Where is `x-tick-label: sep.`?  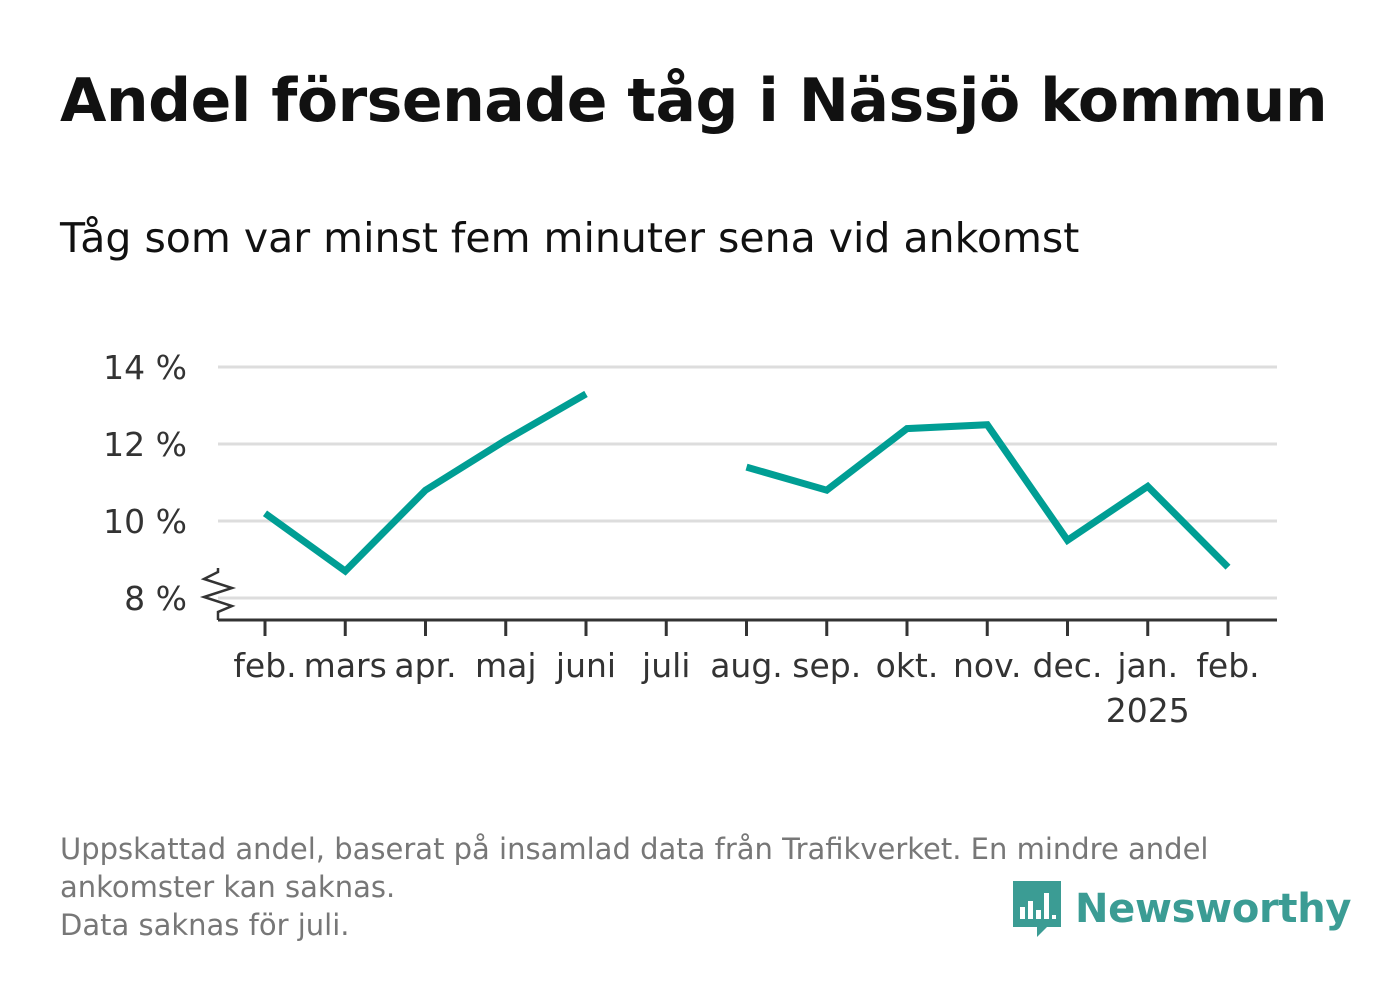
x-tick-label: sep. is located at coordinates (826, 665).